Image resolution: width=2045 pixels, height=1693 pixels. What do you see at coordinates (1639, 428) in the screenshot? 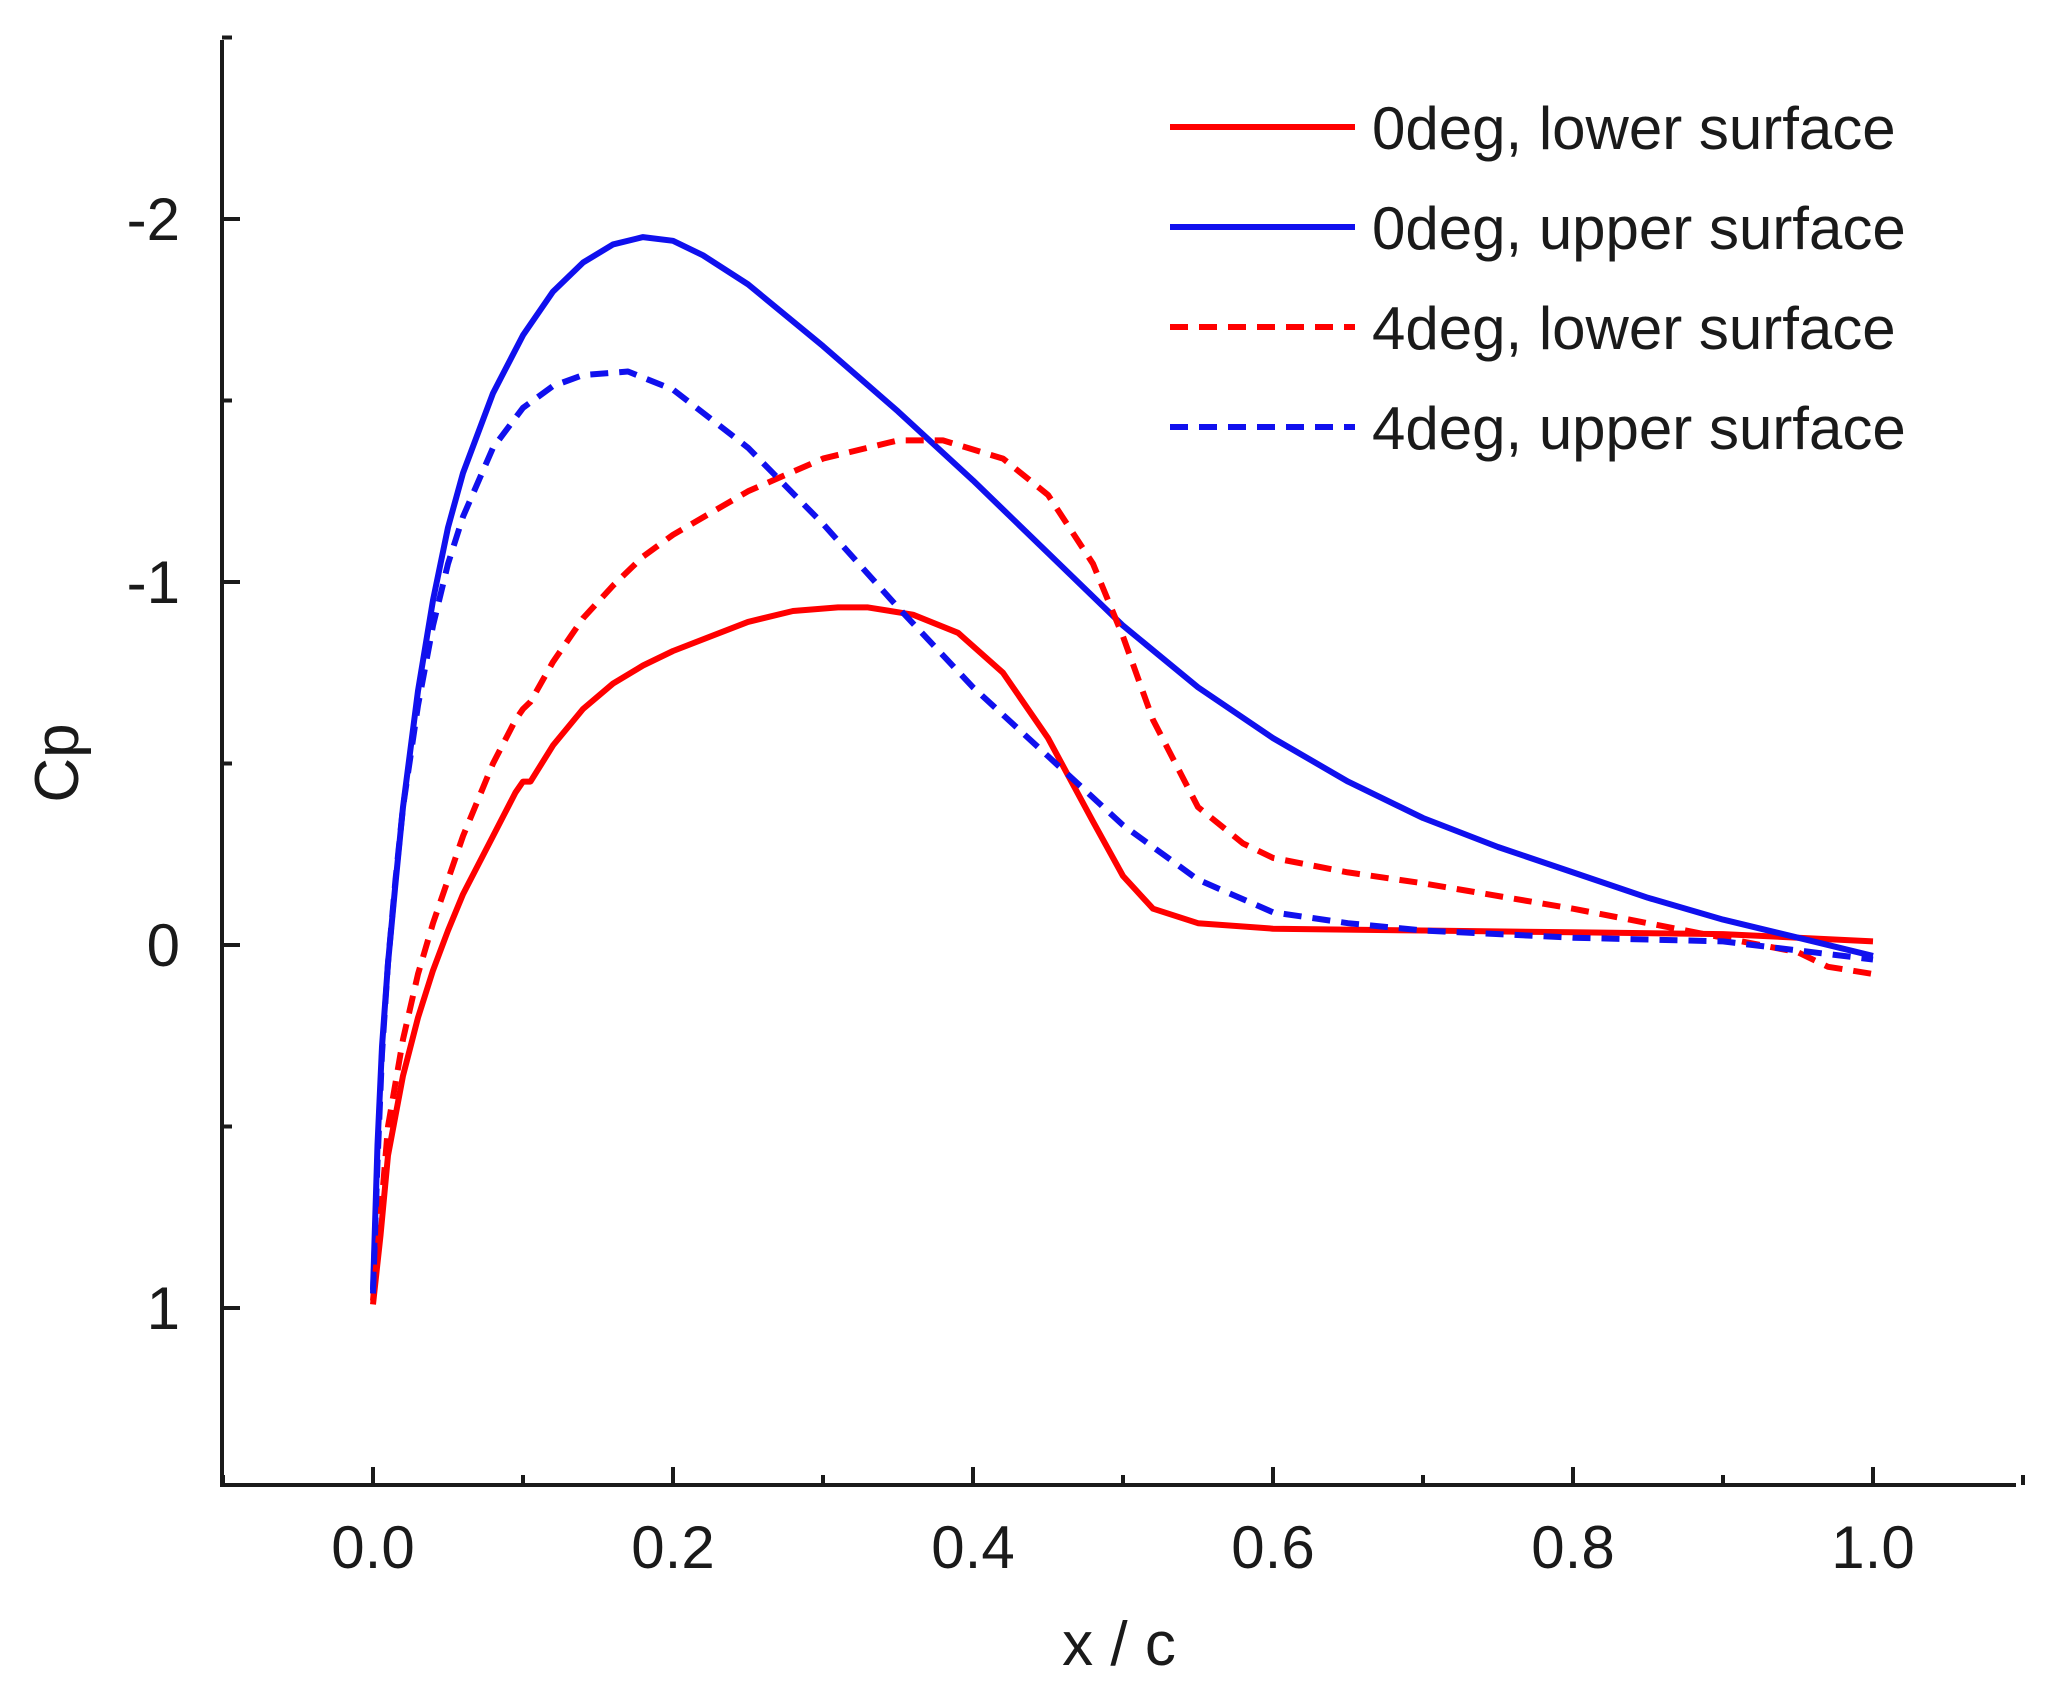
I see `legend-label-4: 4deg, upper surface` at bounding box center [1639, 428].